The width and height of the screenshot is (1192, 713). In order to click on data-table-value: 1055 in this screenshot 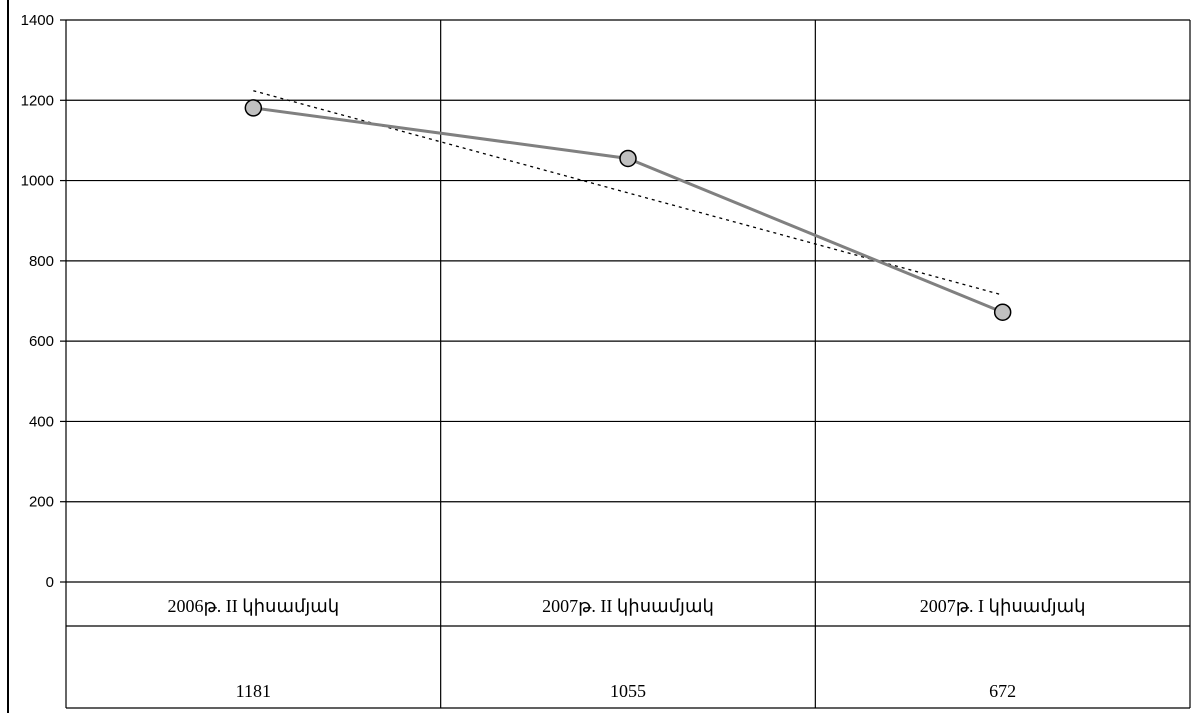, I will do `click(628, 691)`.